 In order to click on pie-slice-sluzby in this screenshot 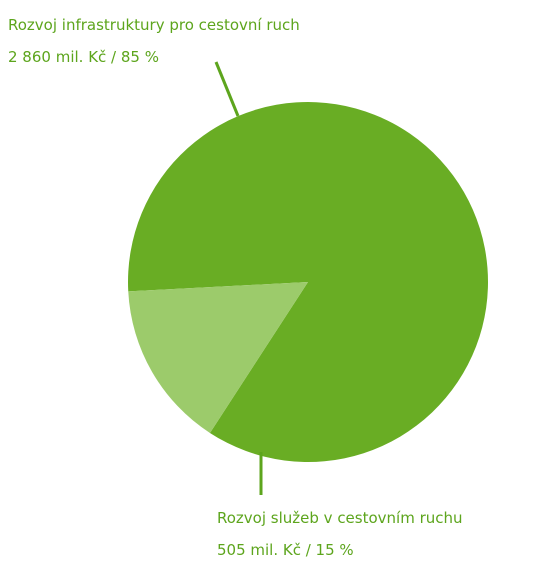, I will do `click(218, 357)`.